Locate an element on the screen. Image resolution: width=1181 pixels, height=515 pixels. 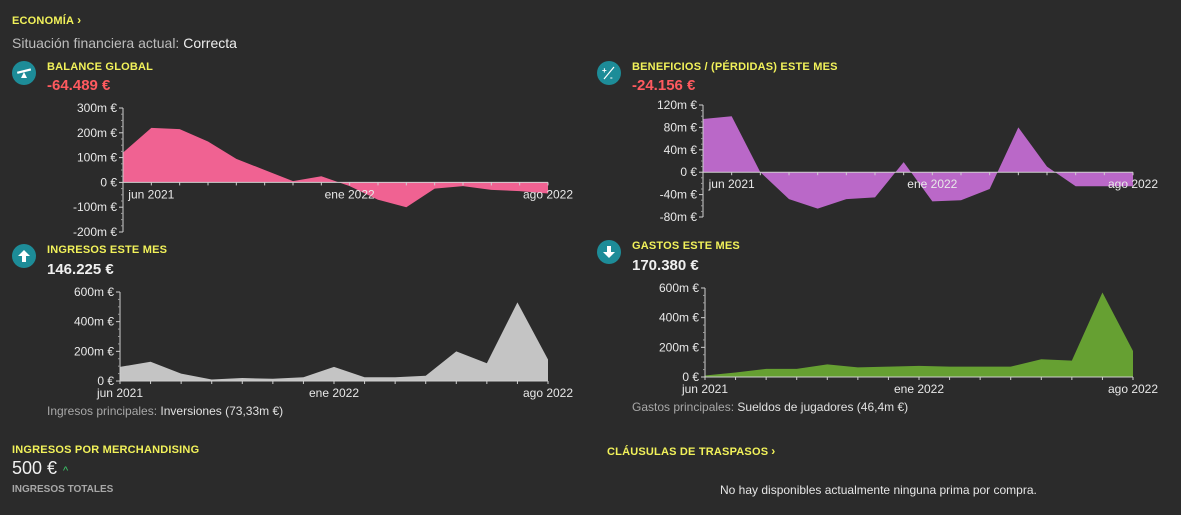
expenses-area is located at coordinates (919, 334).